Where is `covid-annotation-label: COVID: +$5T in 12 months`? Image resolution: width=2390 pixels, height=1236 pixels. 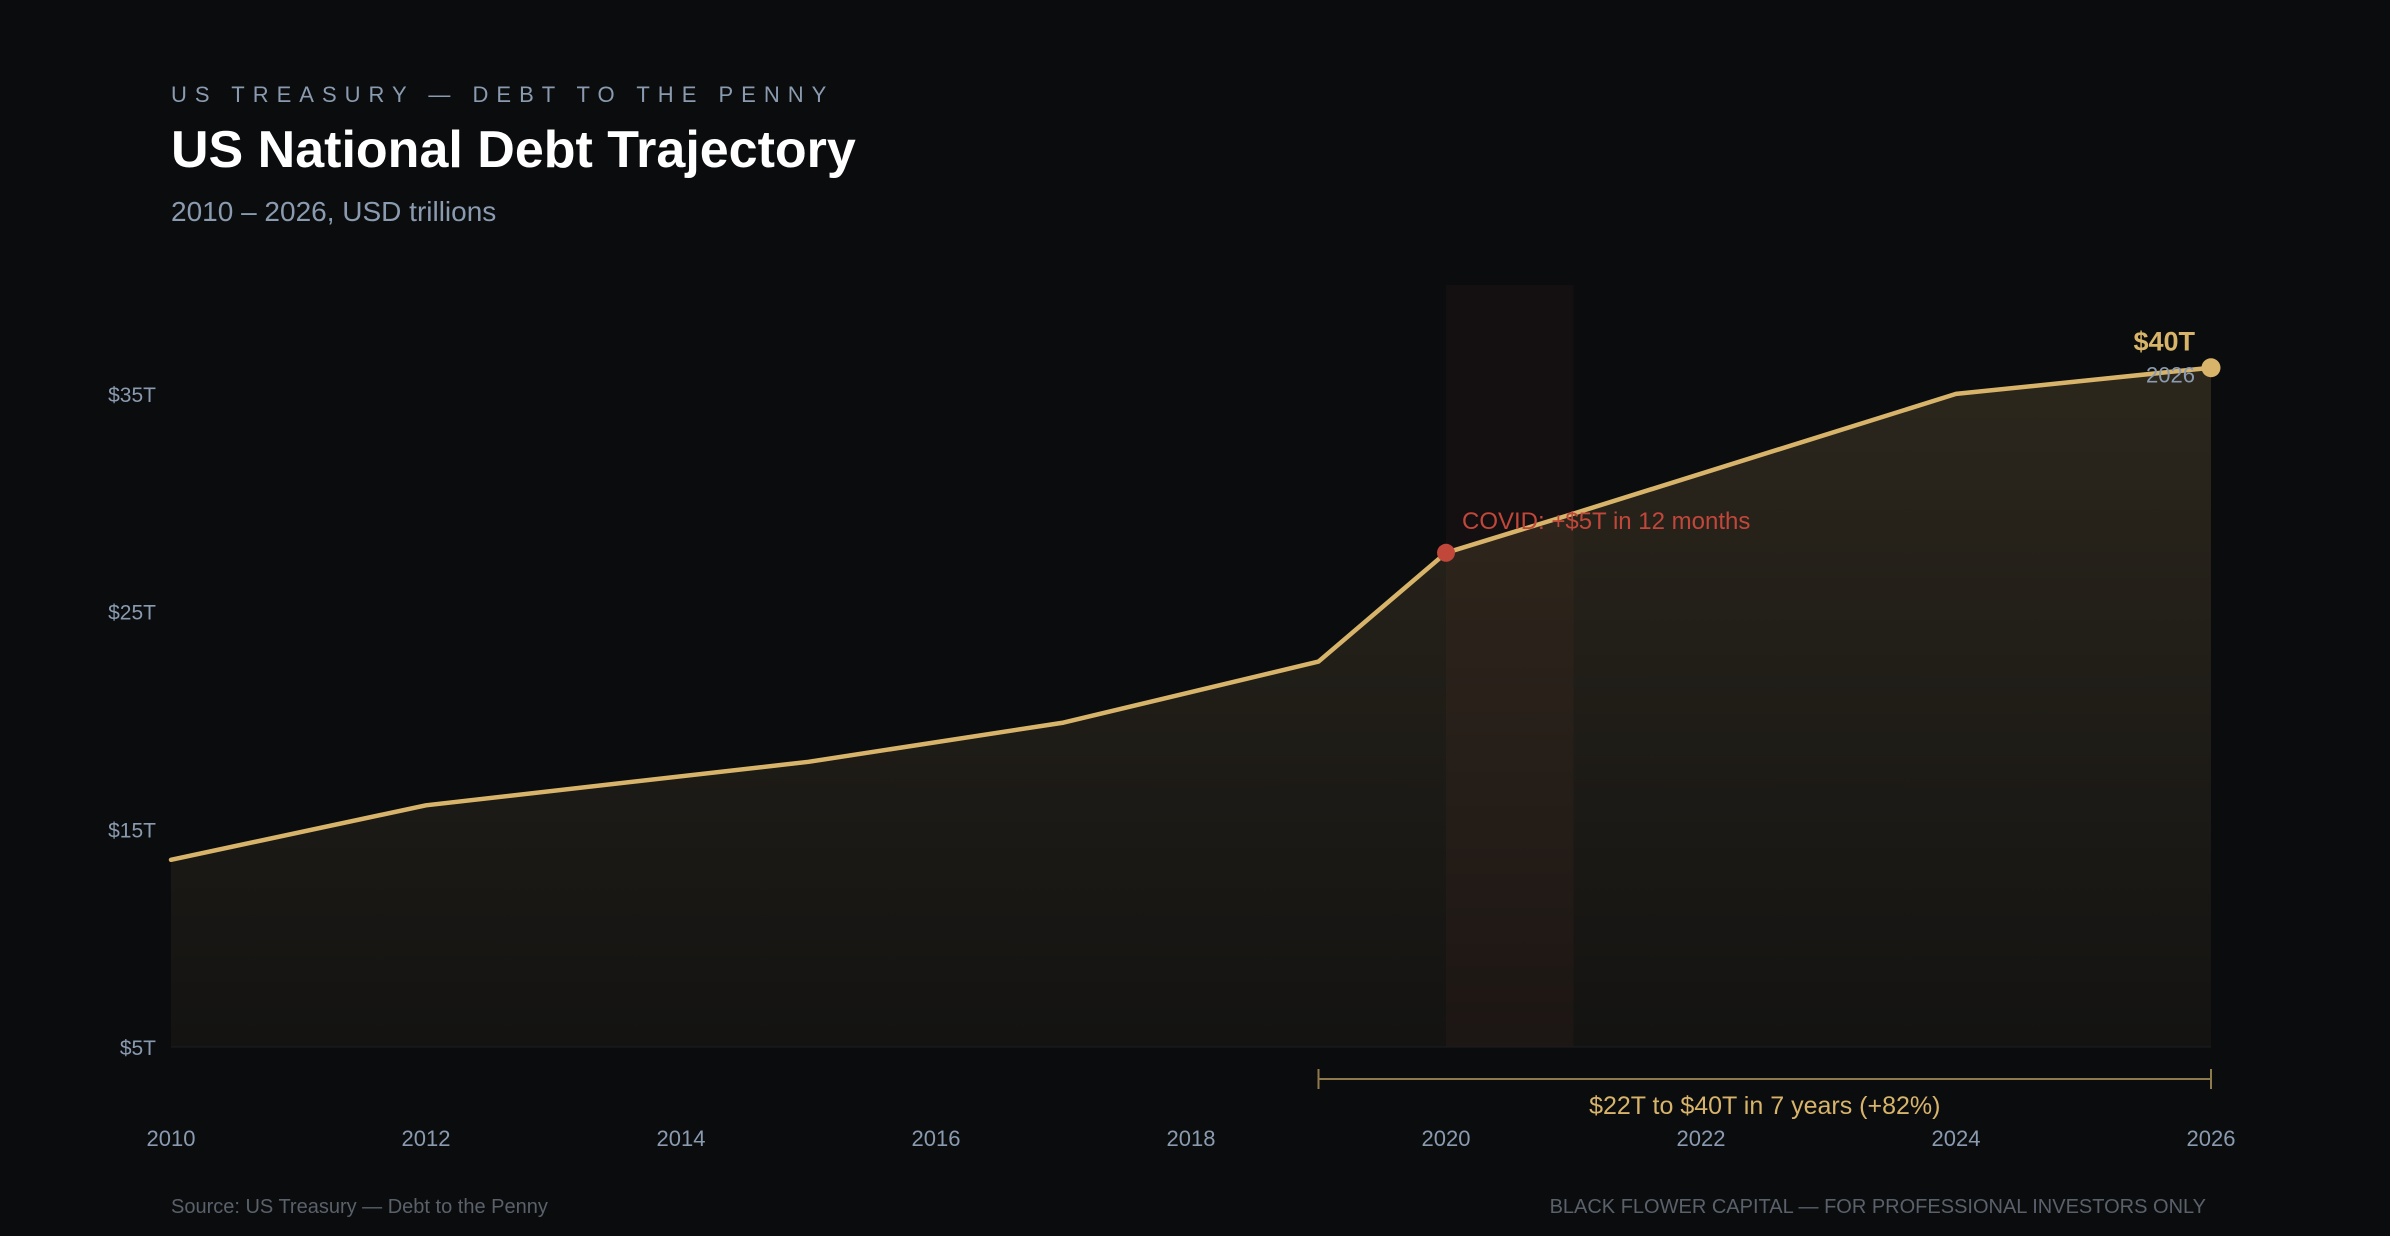
covid-annotation-label: COVID: +$5T in 12 months is located at coordinates (1606, 521).